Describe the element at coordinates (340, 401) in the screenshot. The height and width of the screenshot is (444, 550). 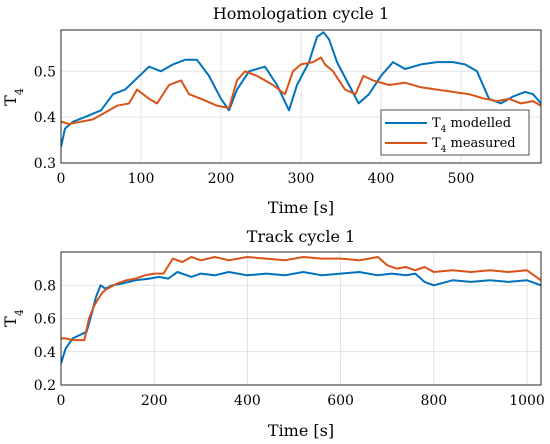
I see `x-tick-label: 600` at that location.